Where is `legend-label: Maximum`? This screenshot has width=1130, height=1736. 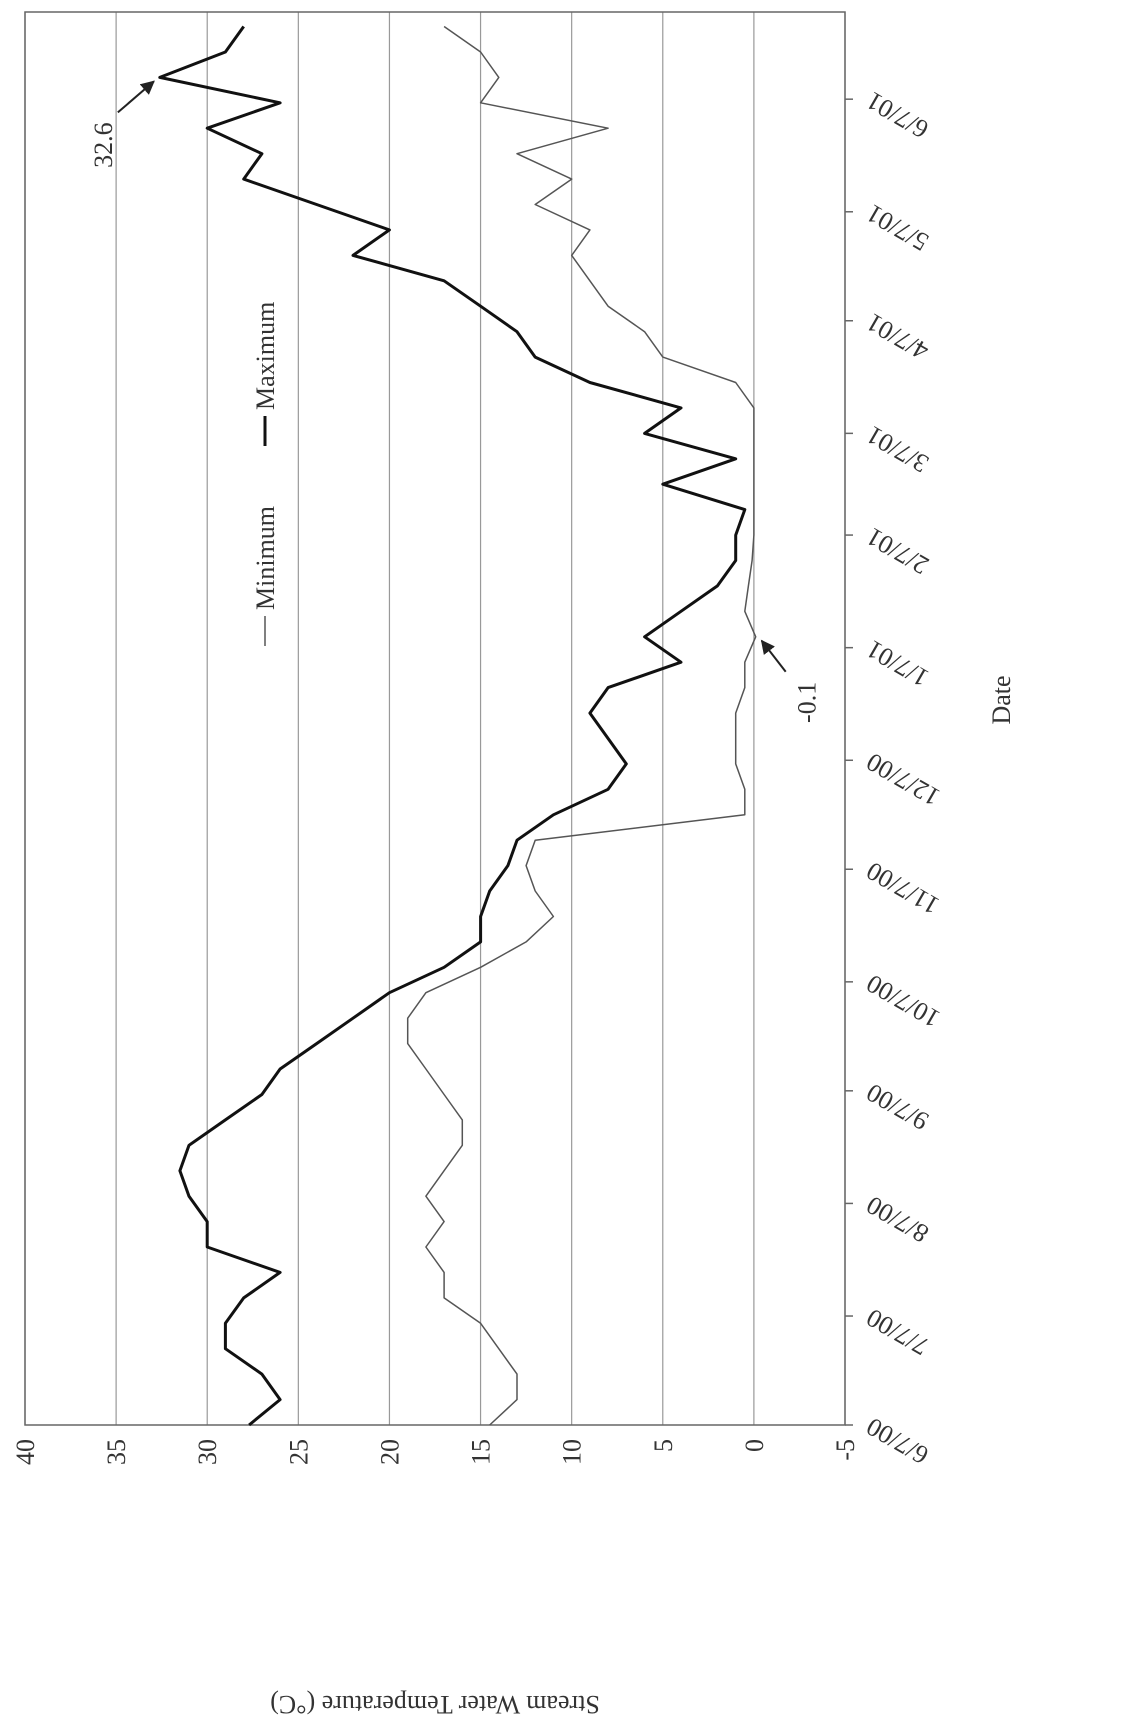
legend-label: Maximum is located at coordinates (265, 356).